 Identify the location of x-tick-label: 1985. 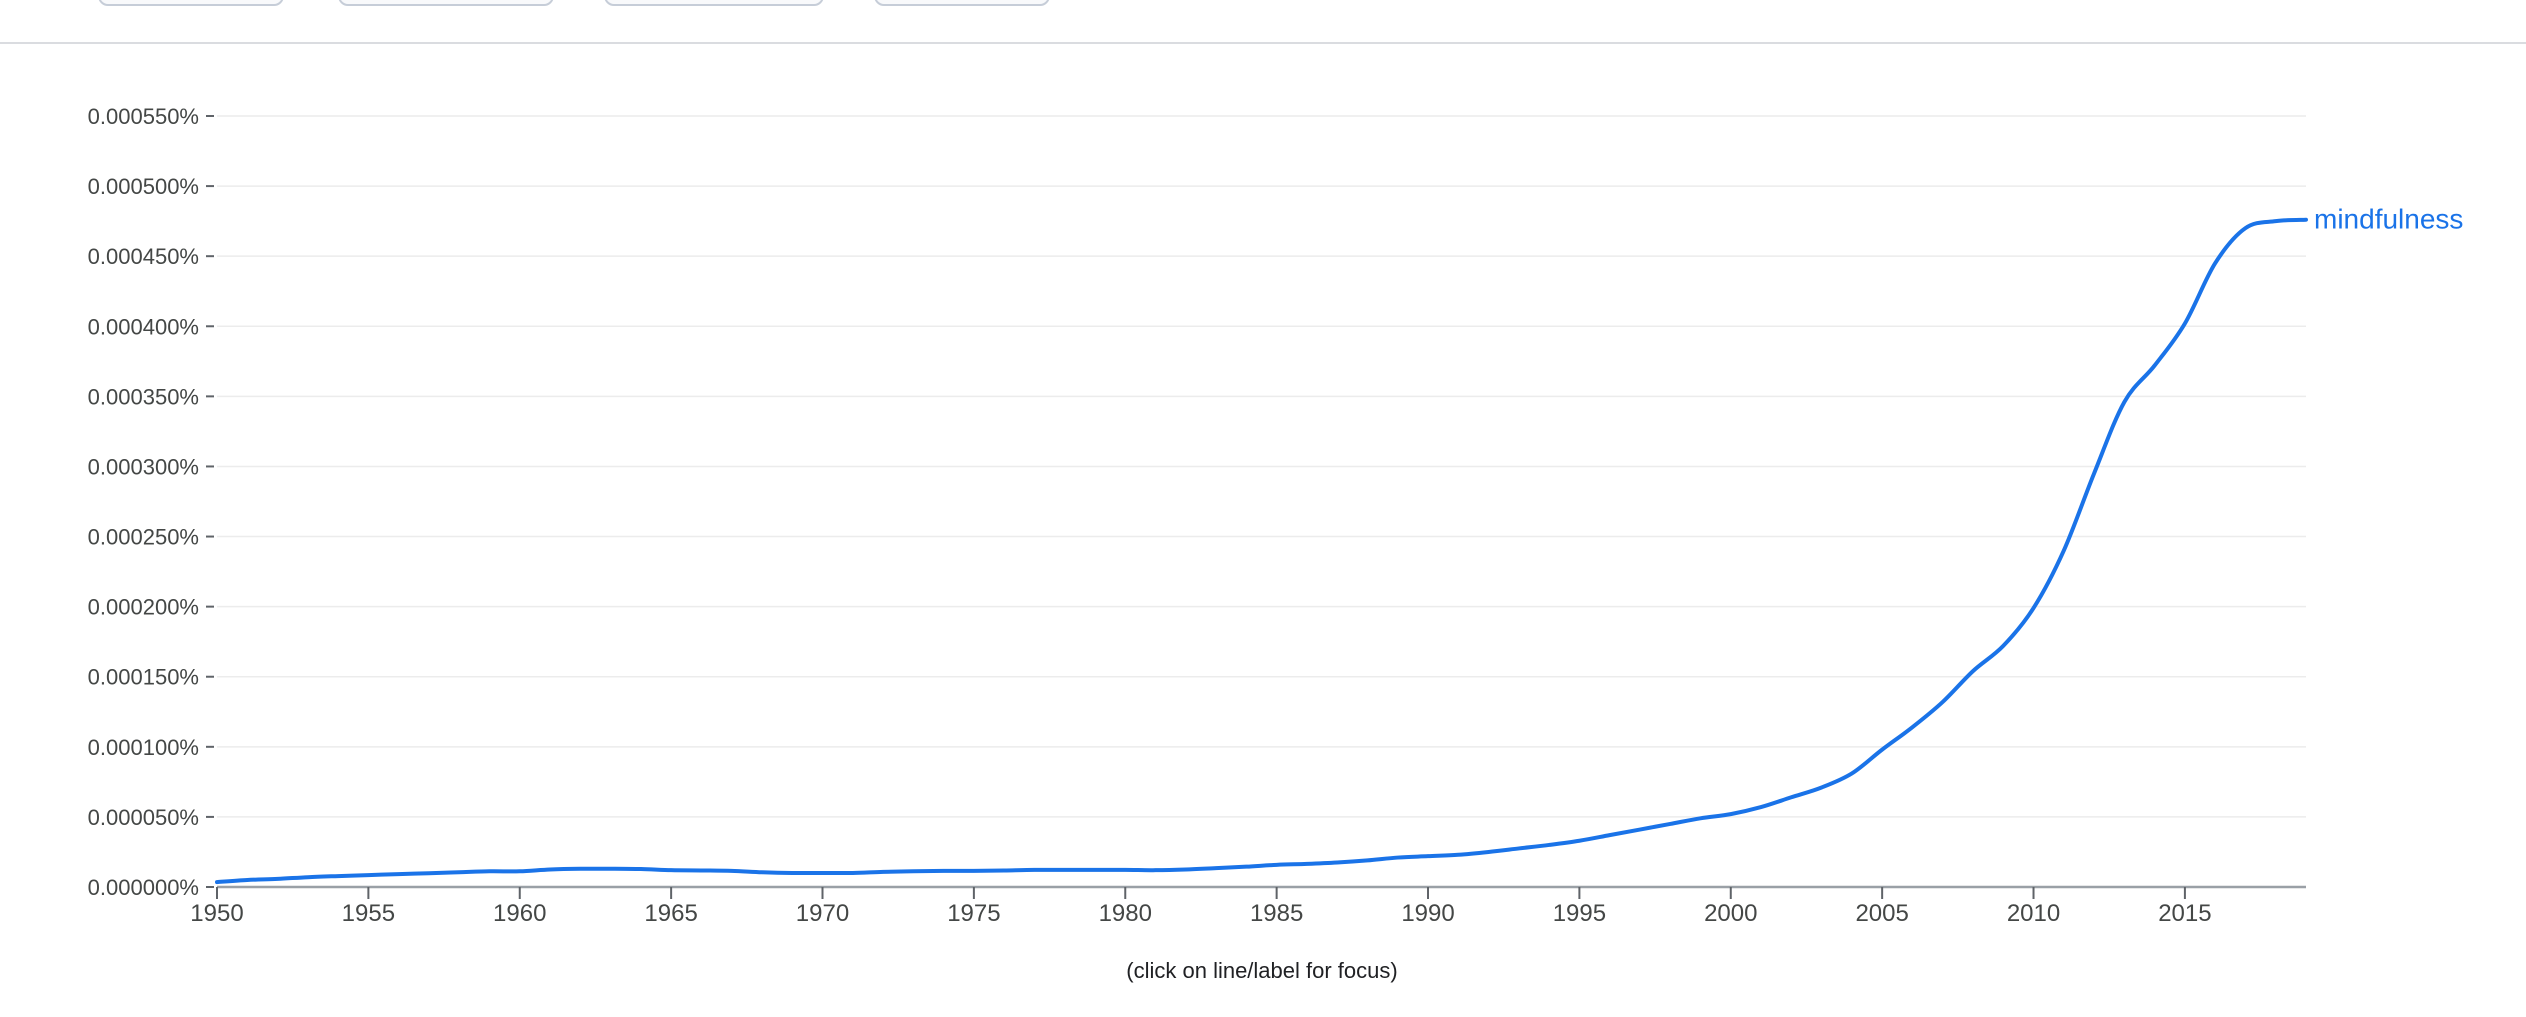
(1276, 913).